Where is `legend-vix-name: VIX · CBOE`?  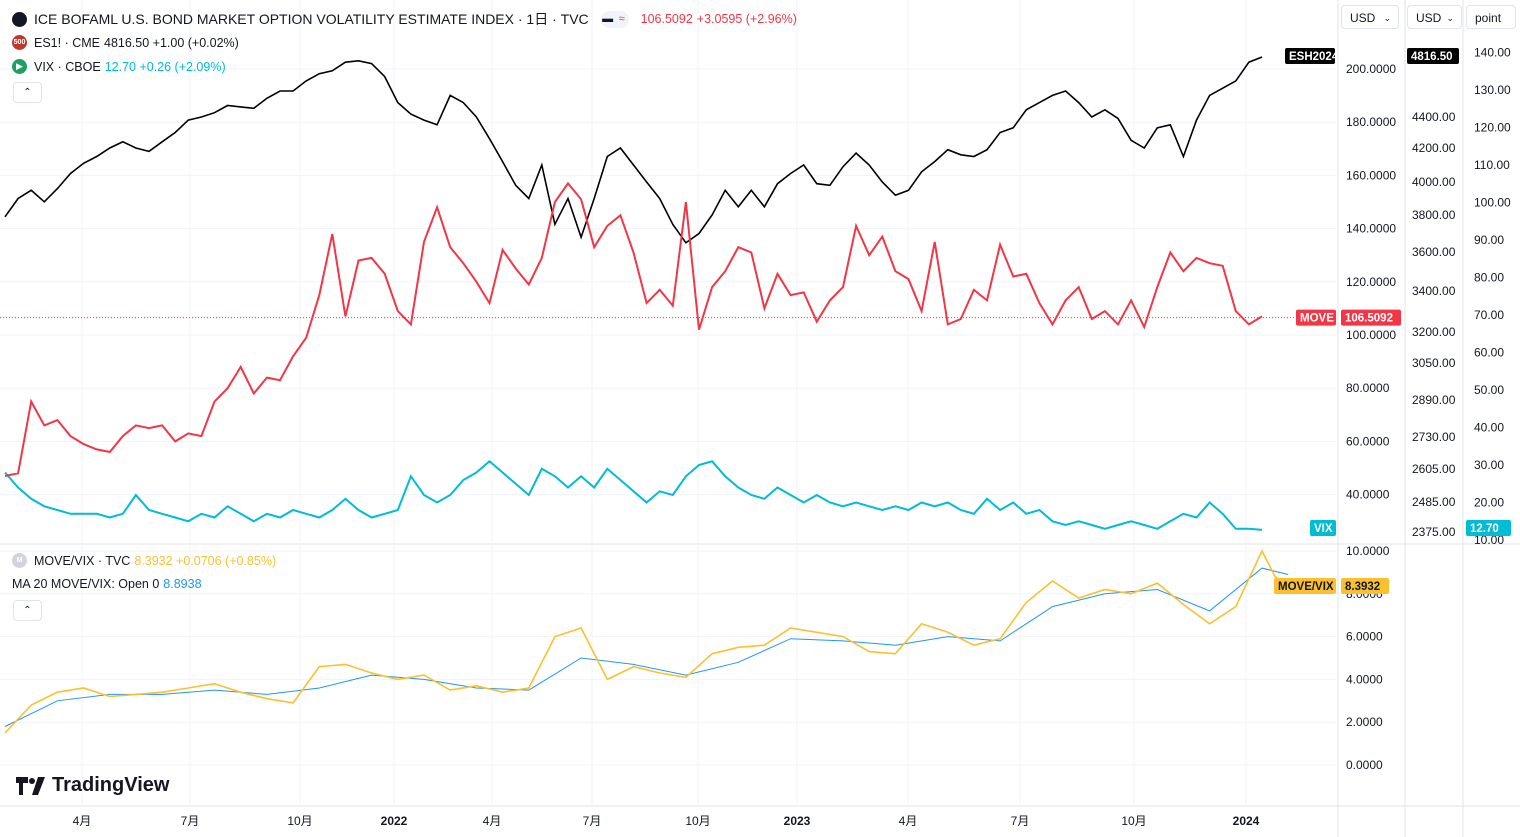
legend-vix-name: VIX · CBOE is located at coordinates (67, 66).